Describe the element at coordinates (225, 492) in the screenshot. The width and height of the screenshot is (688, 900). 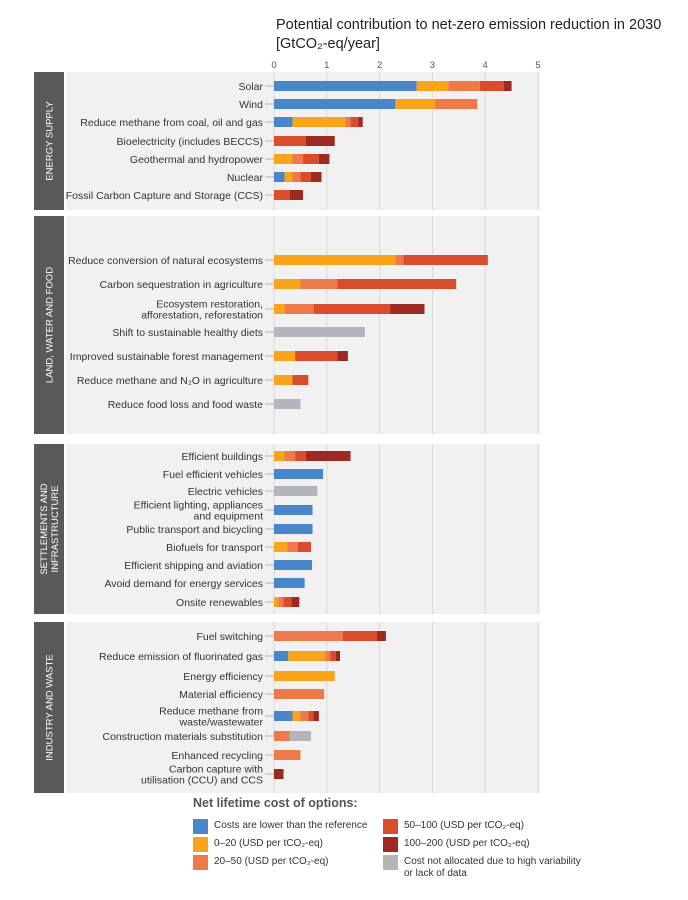
I see `bar-label: Electric vehicles` at that location.